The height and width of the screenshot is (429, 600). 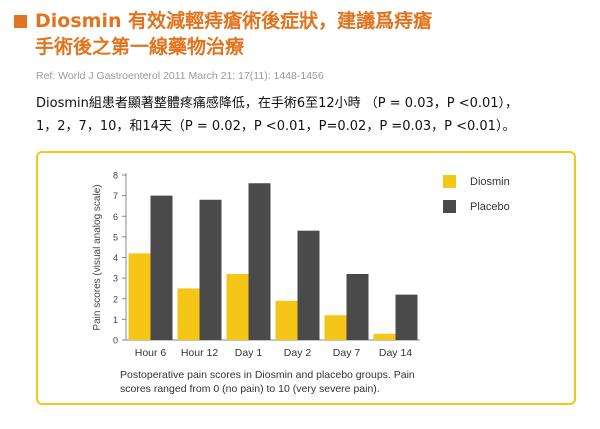 What do you see at coordinates (449, 181) in the screenshot?
I see `legend-swatch-diosmin` at bounding box center [449, 181].